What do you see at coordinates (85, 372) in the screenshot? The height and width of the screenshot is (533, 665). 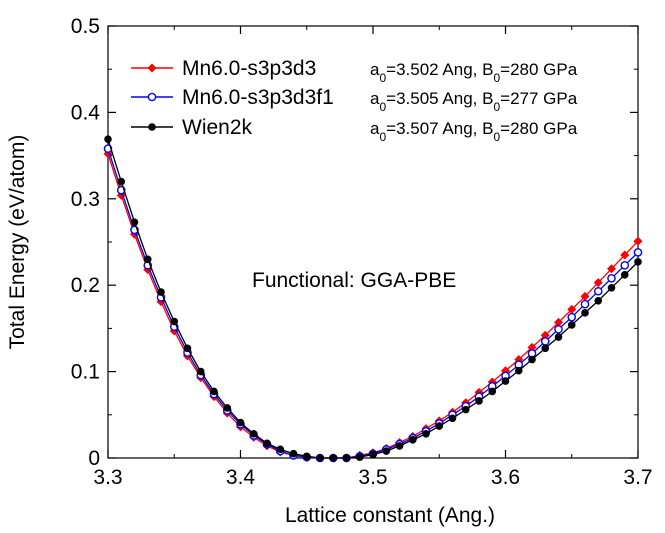 I see `y-tick-label: 0.1` at bounding box center [85, 372].